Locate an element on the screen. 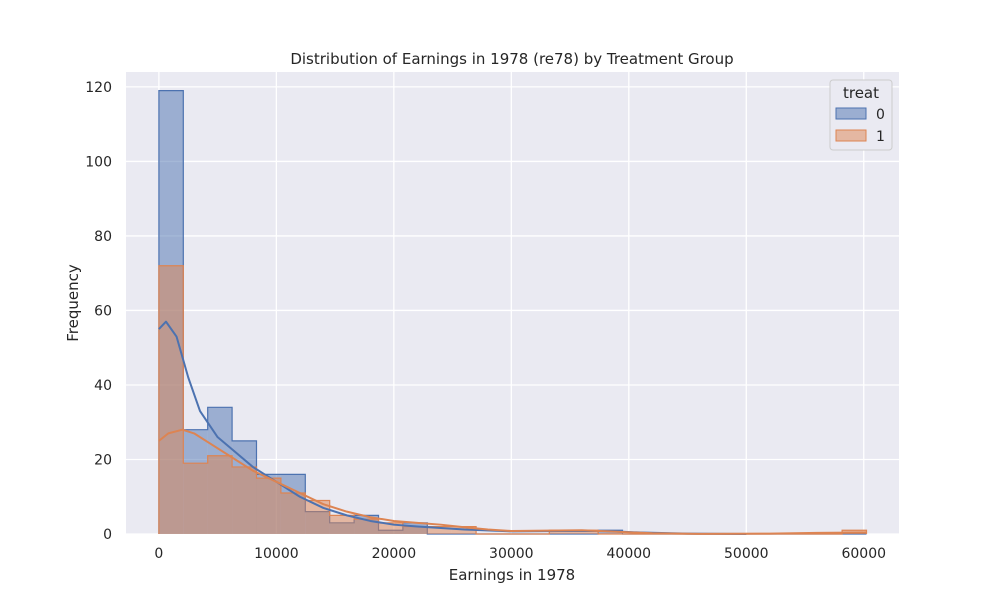 This screenshot has width=1000, height=600. y-tick-label-1: 20 is located at coordinates (103, 460).